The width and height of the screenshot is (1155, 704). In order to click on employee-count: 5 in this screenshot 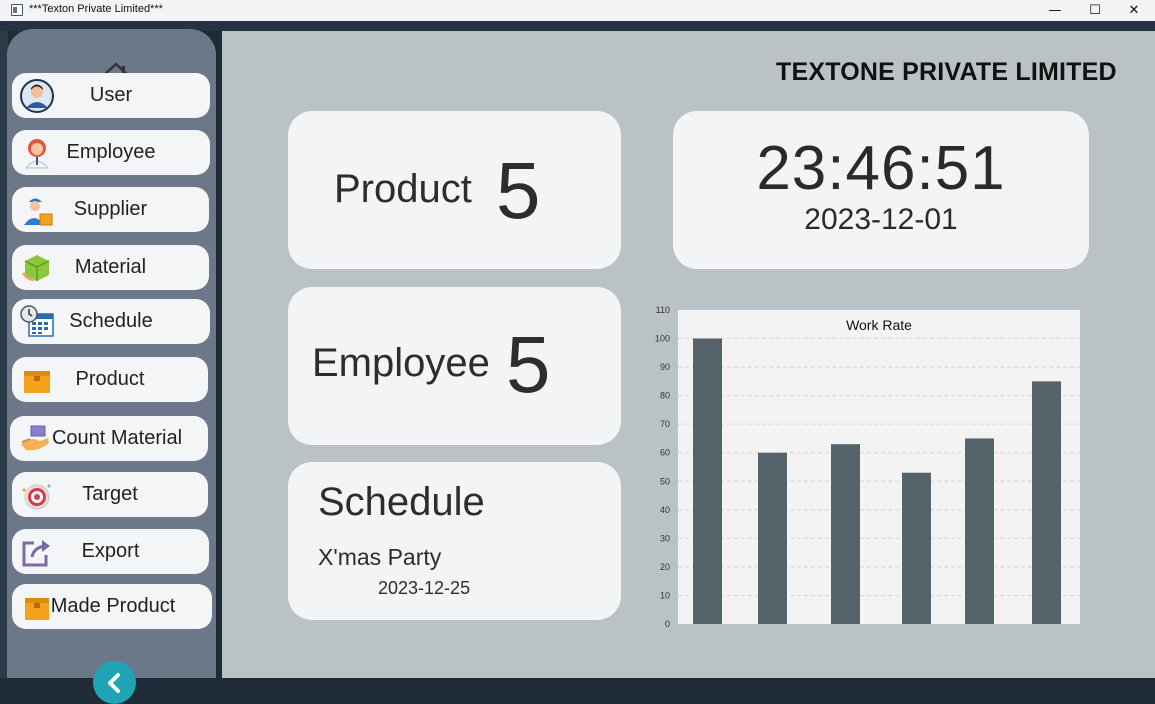, I will do `click(528, 364)`.